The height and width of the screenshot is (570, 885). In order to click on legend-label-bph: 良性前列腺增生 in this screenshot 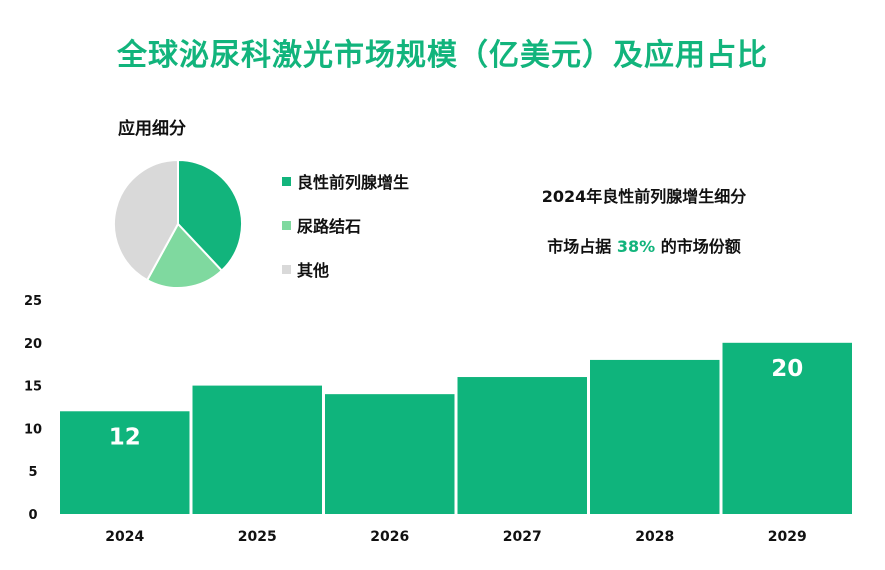, I will do `click(353, 182)`.